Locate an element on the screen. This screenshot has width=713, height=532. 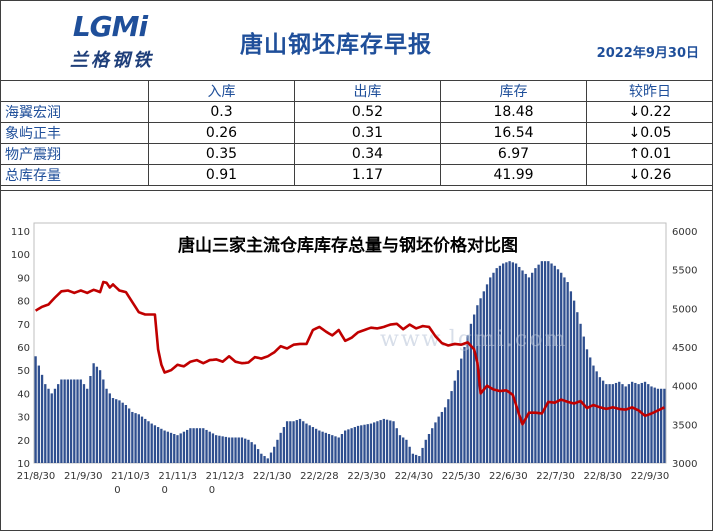
y-right-tick-label: 4500 is located at coordinates (684, 348).